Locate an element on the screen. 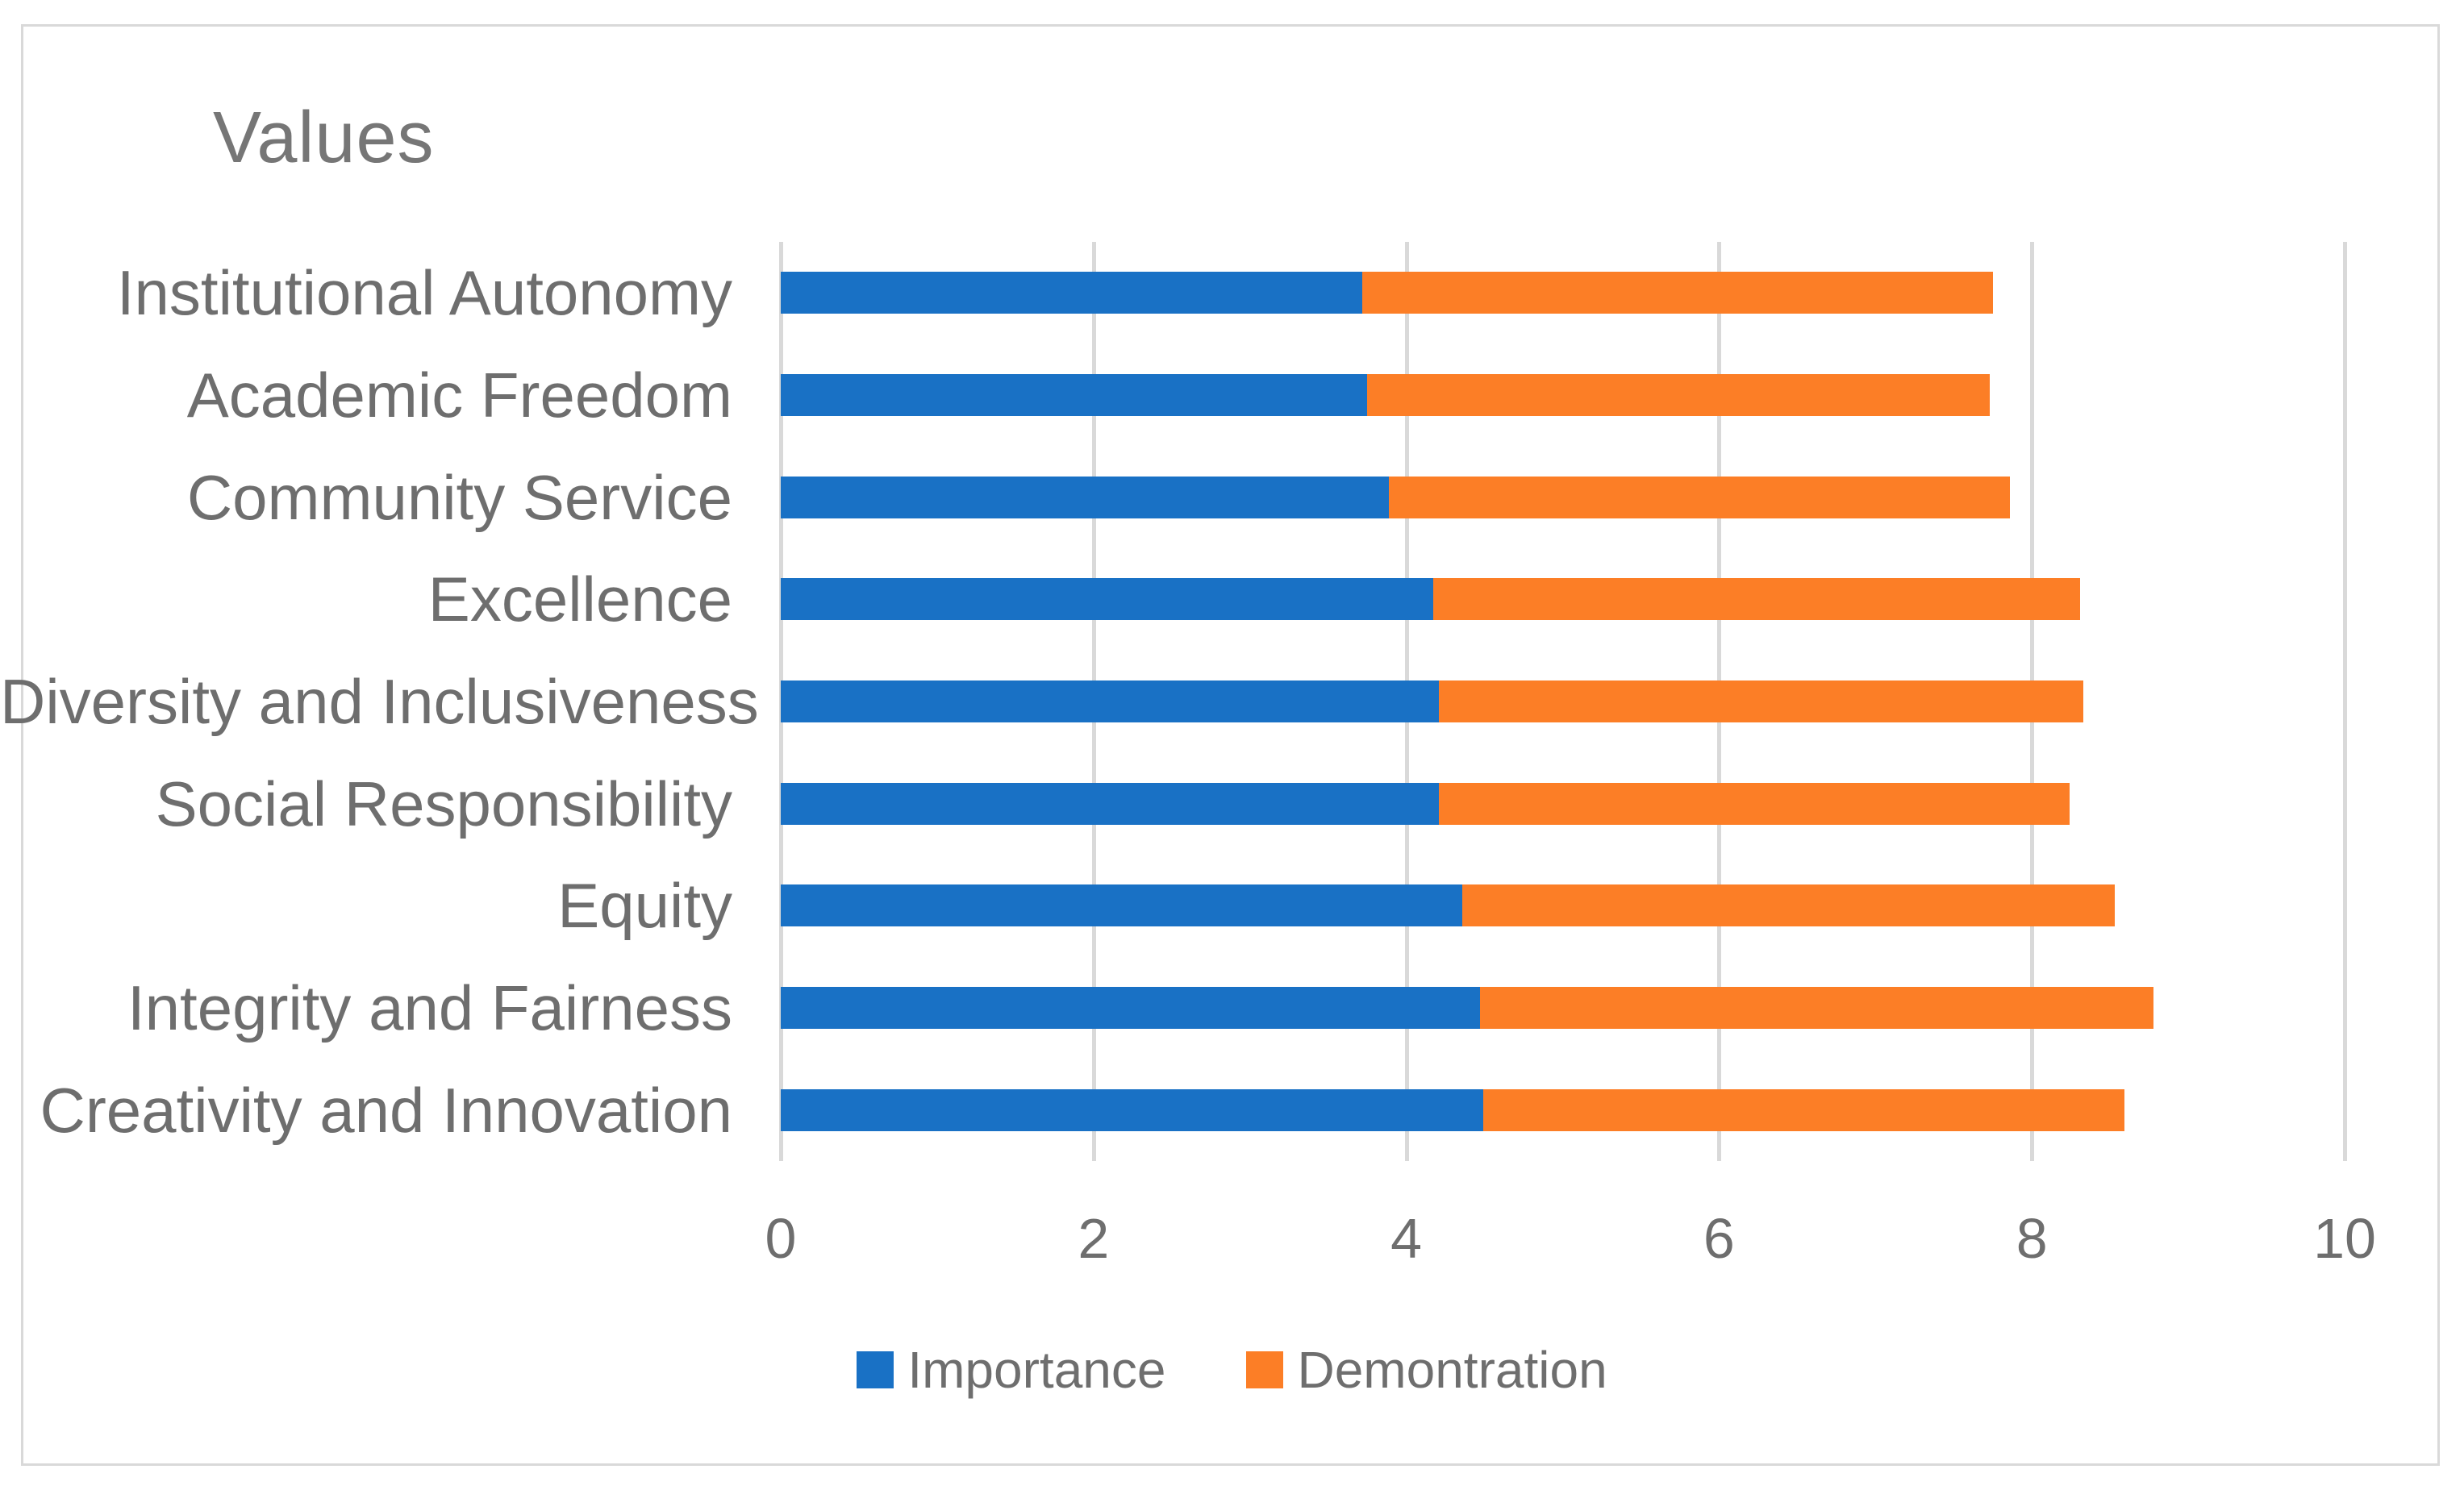 This screenshot has height=1490, width=2464. x-tick-label: 4 is located at coordinates (1406, 1238).